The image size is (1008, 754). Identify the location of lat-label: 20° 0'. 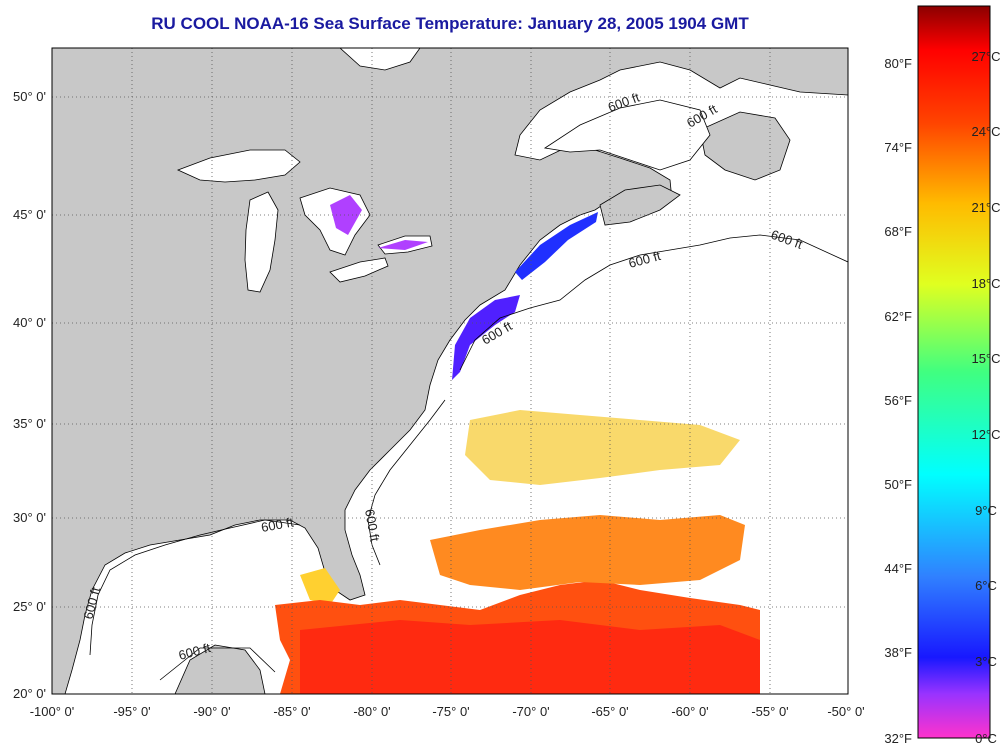
(29, 693).